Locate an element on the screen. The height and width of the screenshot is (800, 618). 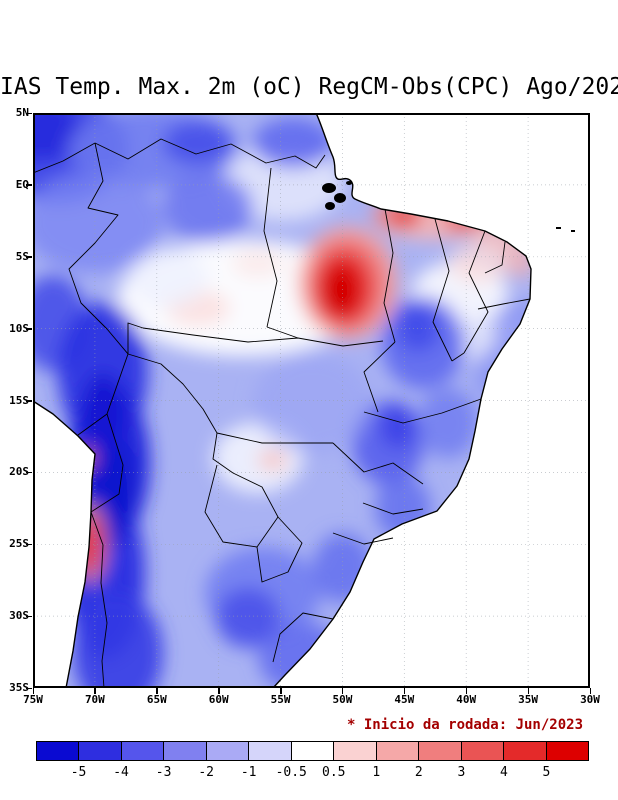
colorbar-tick-label: -0.5 is located at coordinates (291, 772).